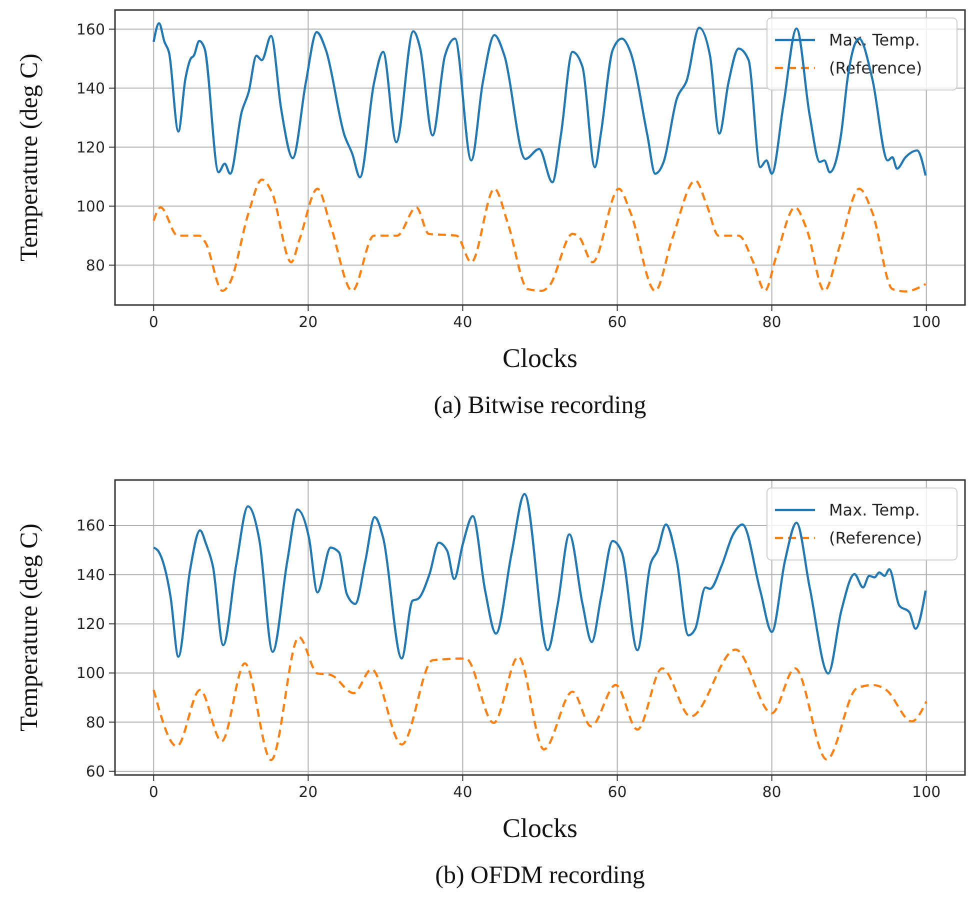 The image size is (973, 899). What do you see at coordinates (874, 510) in the screenshot?
I see `legend-label: Max. Temp.` at bounding box center [874, 510].